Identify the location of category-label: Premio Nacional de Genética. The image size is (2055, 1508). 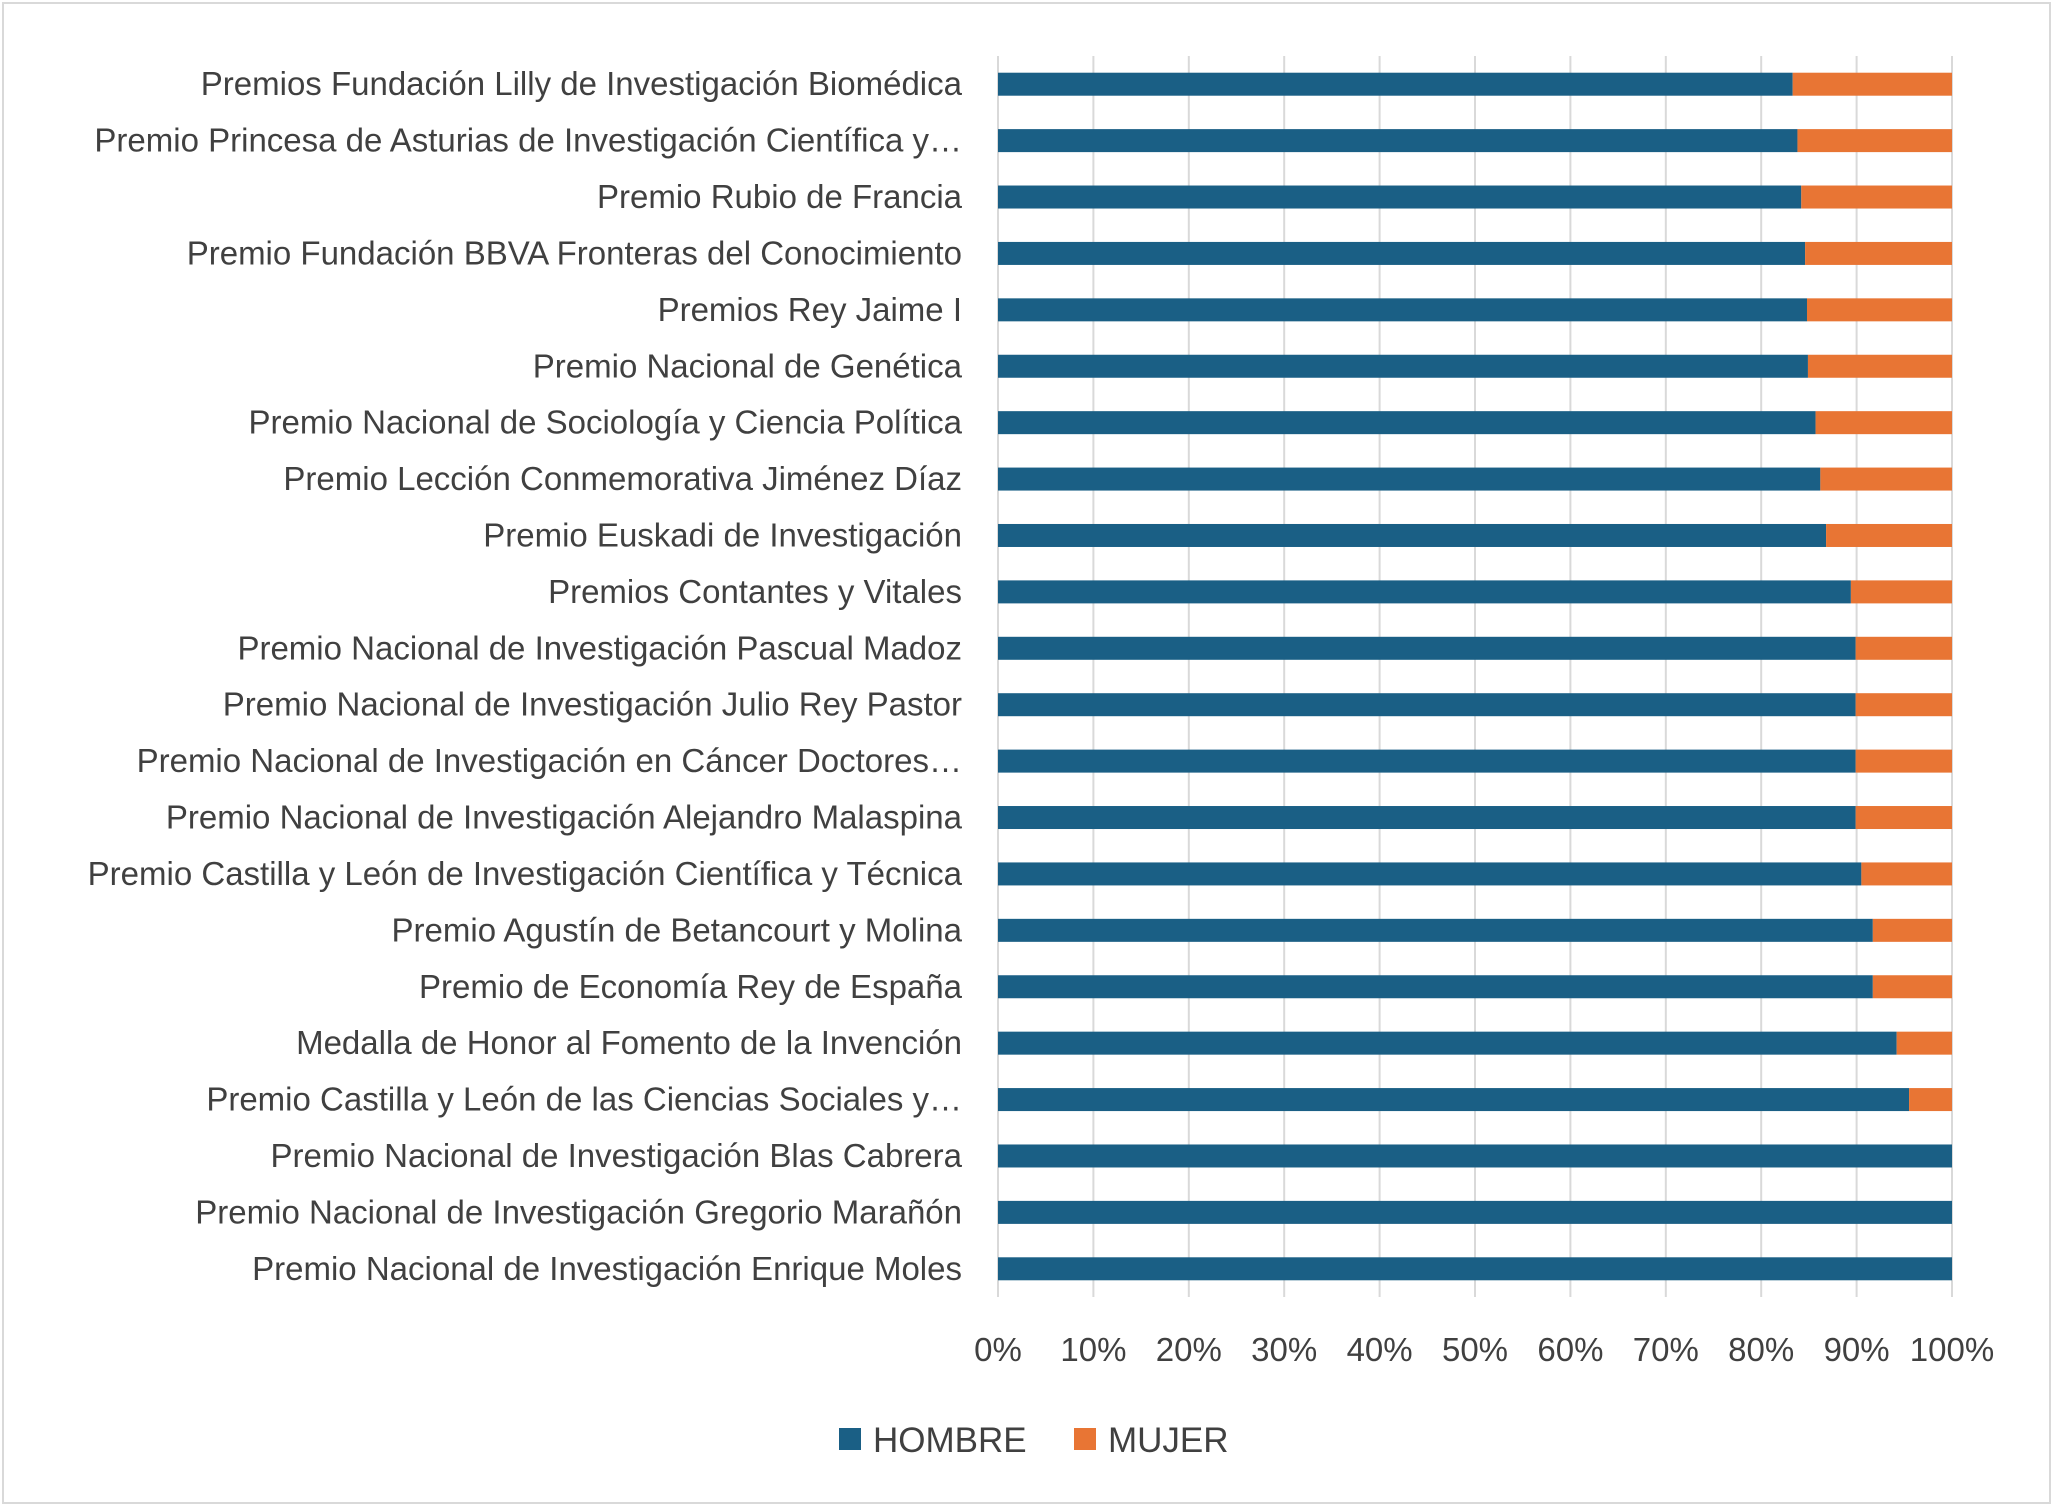
(748, 365).